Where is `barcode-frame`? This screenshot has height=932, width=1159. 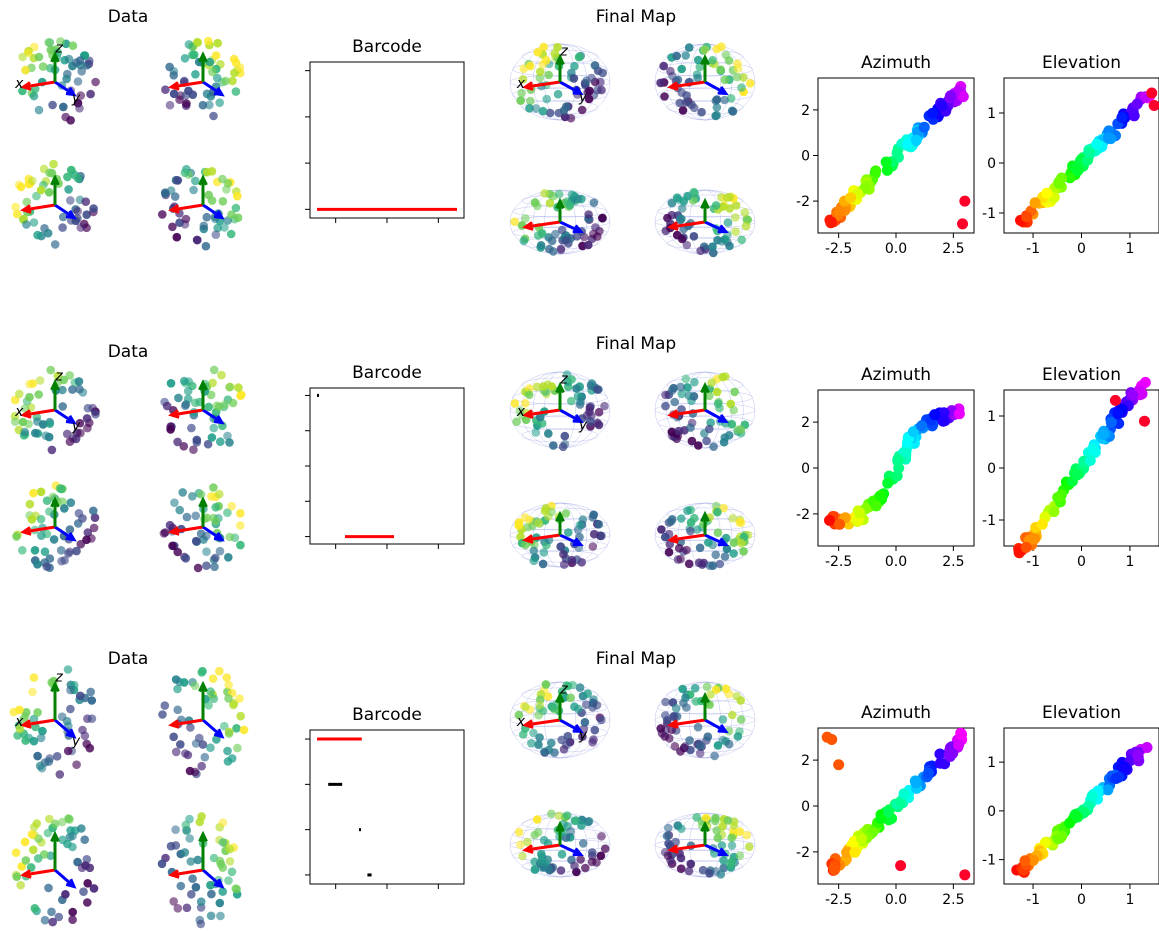 barcode-frame is located at coordinates (387, 807).